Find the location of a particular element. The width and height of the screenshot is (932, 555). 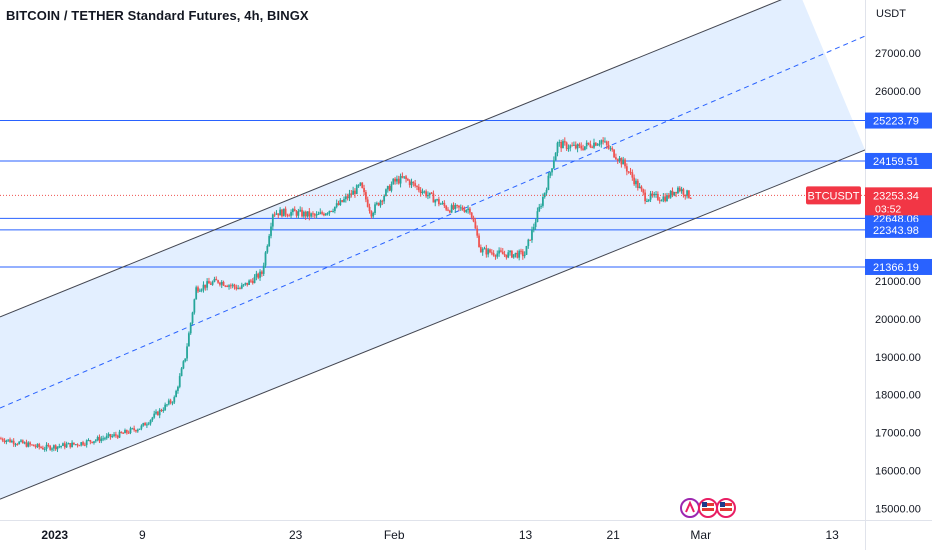

level-price-label: 21366.19 is located at coordinates (896, 268).